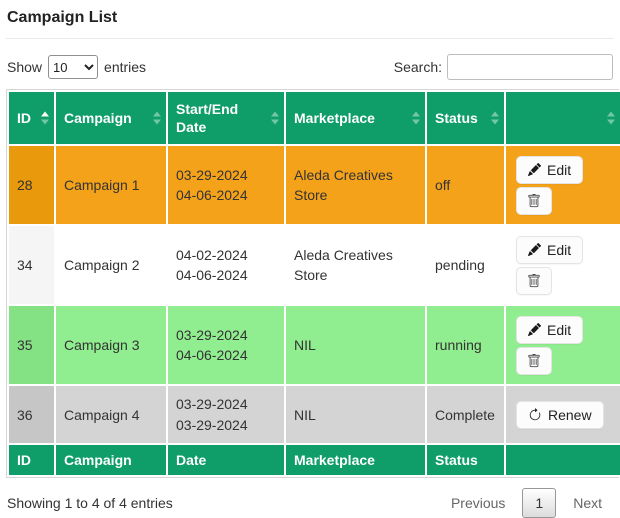 The image size is (620, 518). Describe the element at coordinates (465, 459) in the screenshot. I see `footer-status: Status` at that location.